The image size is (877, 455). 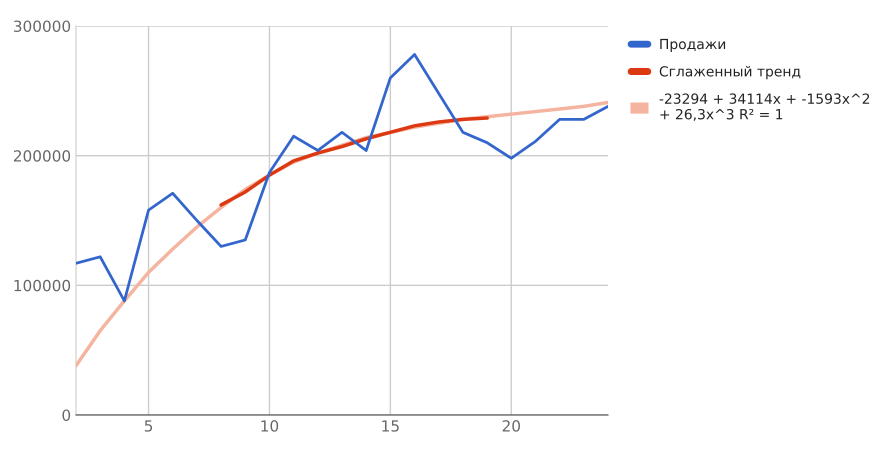 I want to click on line-series, so click(x=354, y=161).